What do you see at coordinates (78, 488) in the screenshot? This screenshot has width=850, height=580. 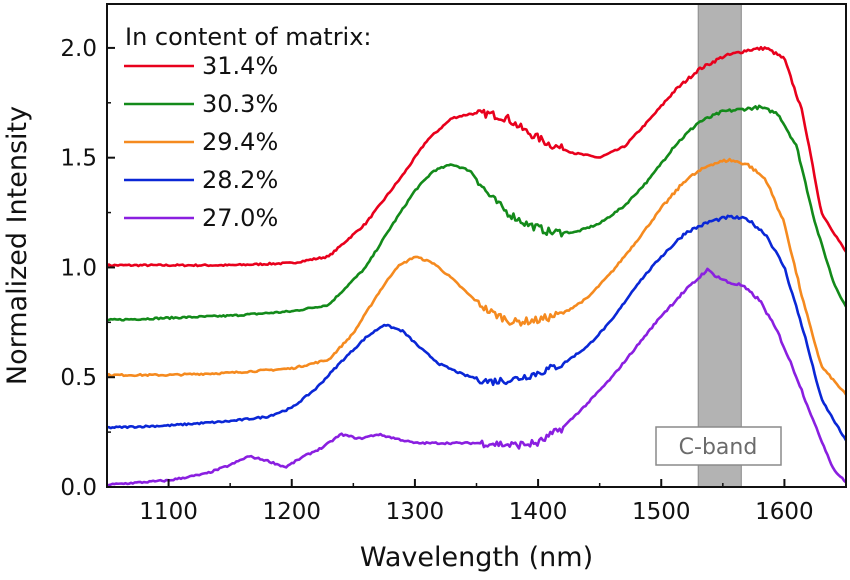 I see `y-tick-label: 0.0` at bounding box center [78, 488].